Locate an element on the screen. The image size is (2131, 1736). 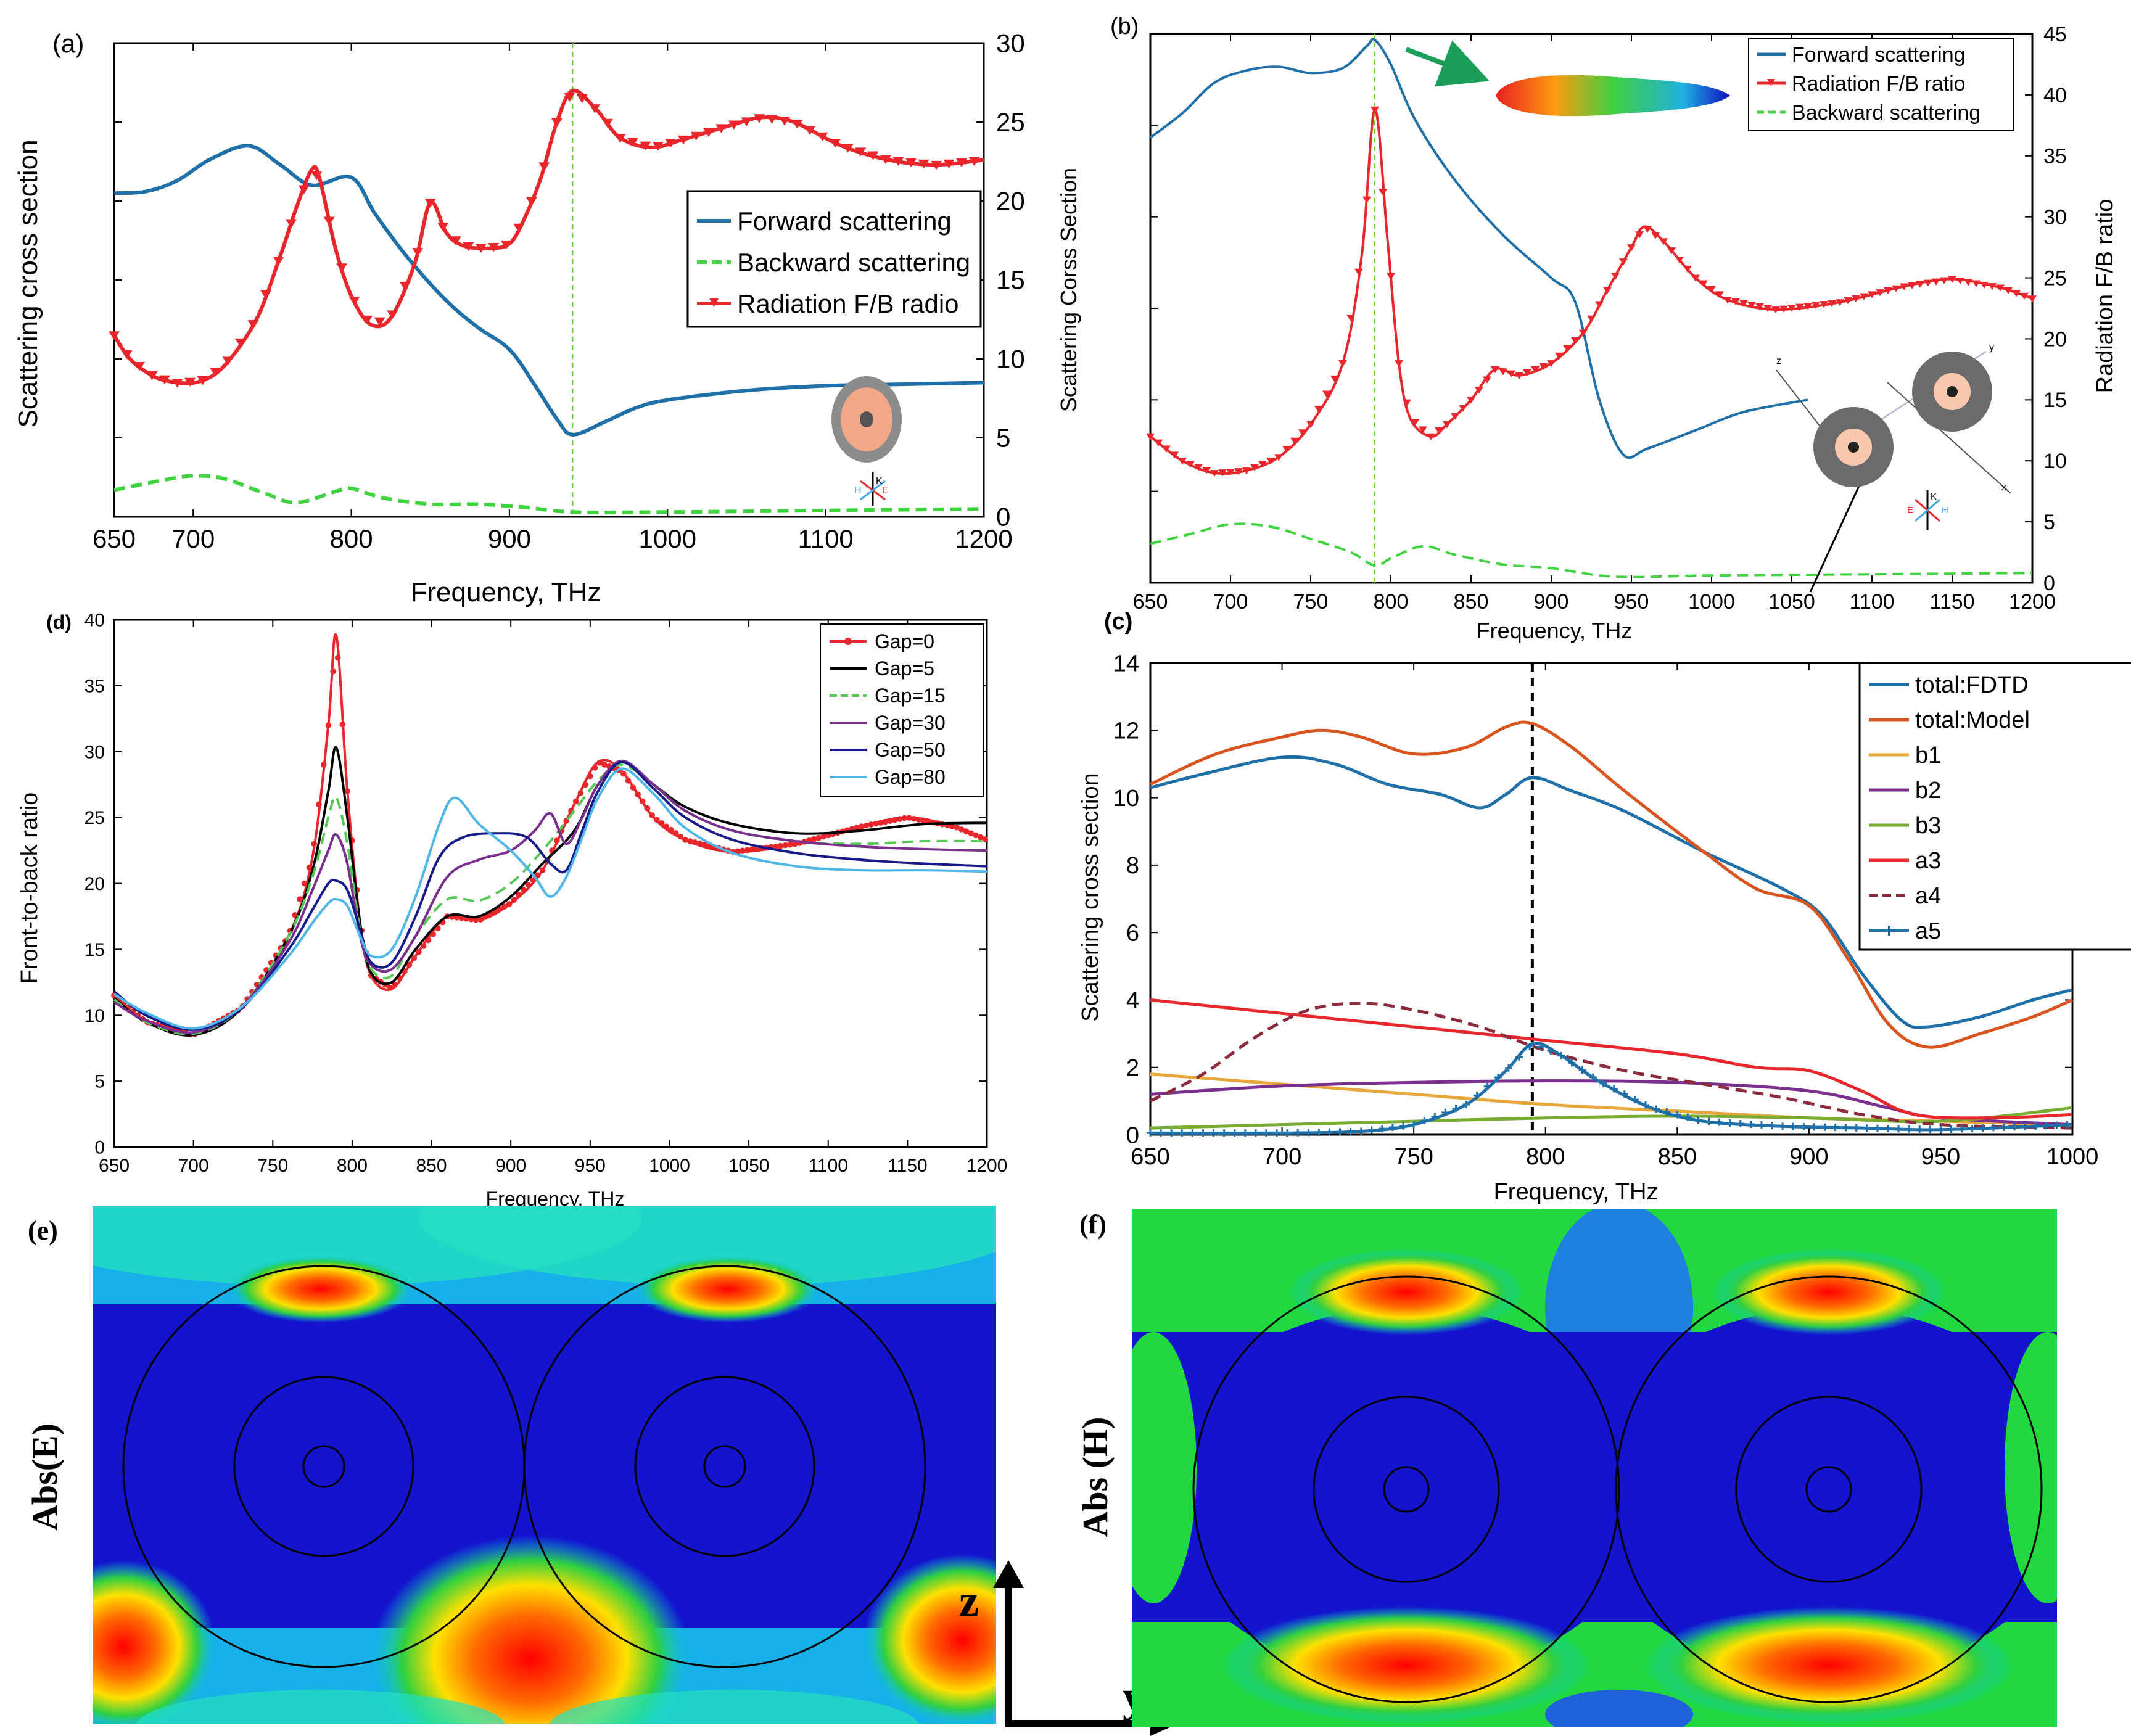
y-tick-label: 6 is located at coordinates (1132, 933).